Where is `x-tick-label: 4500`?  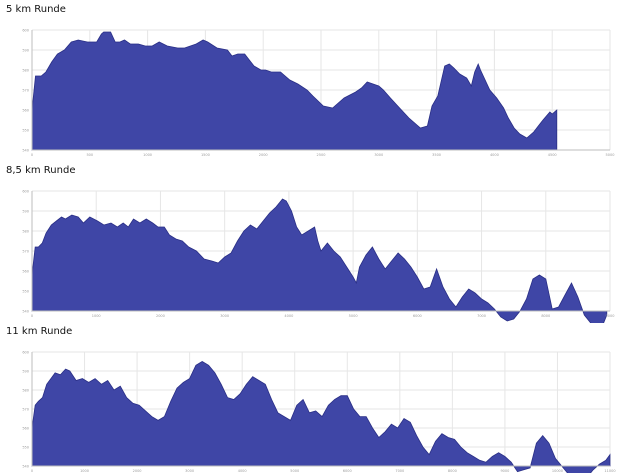 x-tick-label: 4500 is located at coordinates (552, 155).